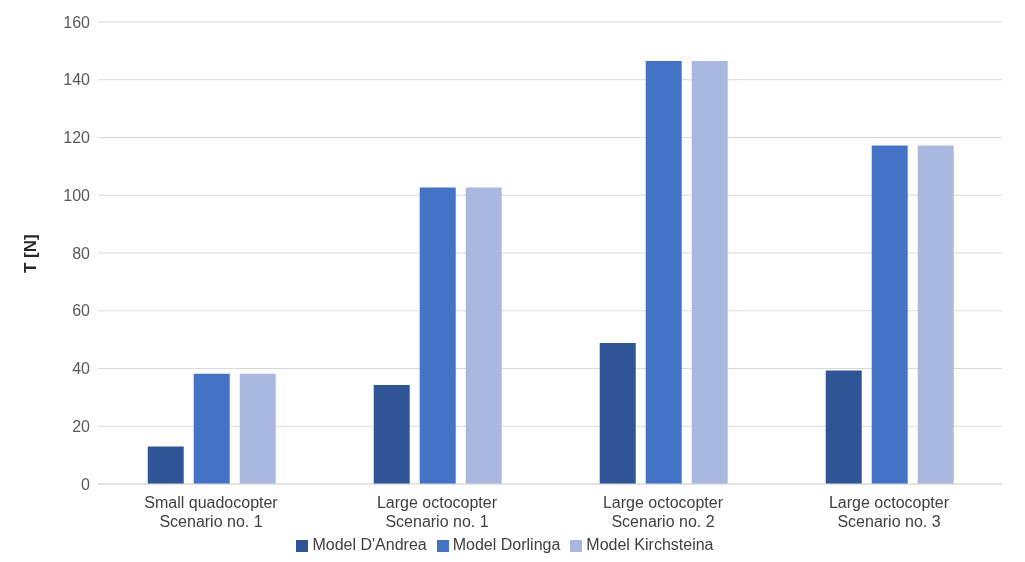  Describe the element at coordinates (77, 138) in the screenshot. I see `y-tick-label: 120` at that location.